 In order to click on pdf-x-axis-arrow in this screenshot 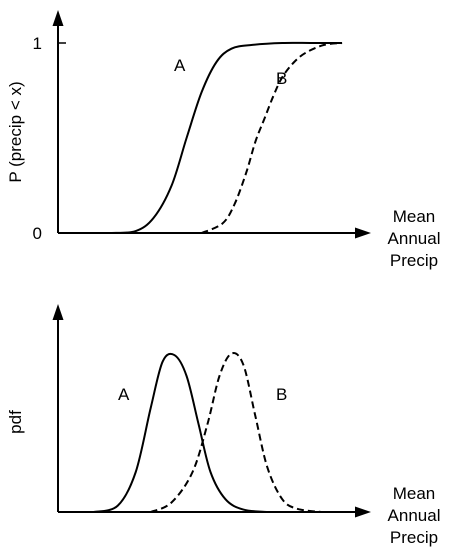, I will do `click(363, 512)`.